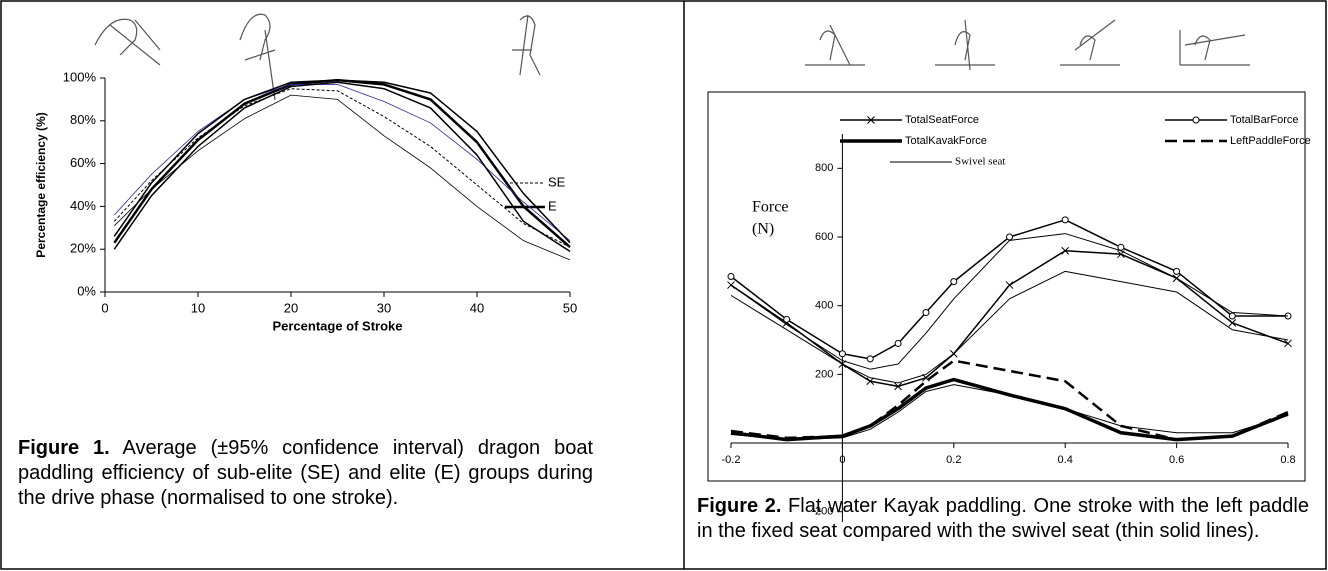 The image size is (1328, 571). What do you see at coordinates (731, 460) in the screenshot?
I see `x-tick-label: -0.2` at bounding box center [731, 460].